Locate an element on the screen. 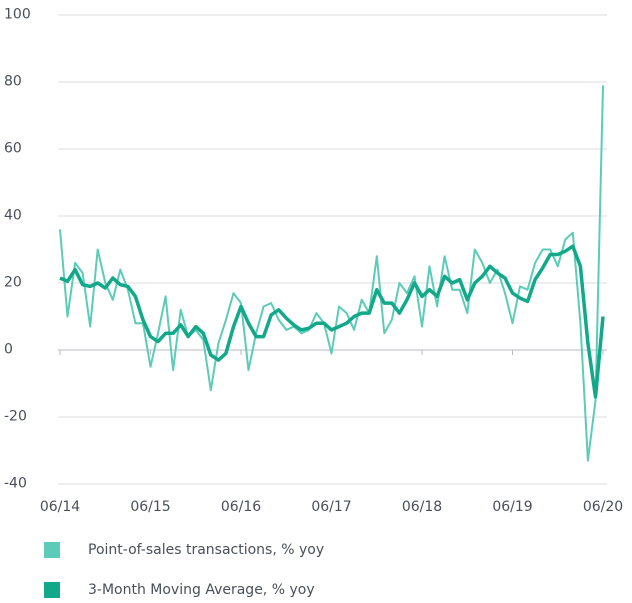  x-tick-label: 06/18 is located at coordinates (422, 507).